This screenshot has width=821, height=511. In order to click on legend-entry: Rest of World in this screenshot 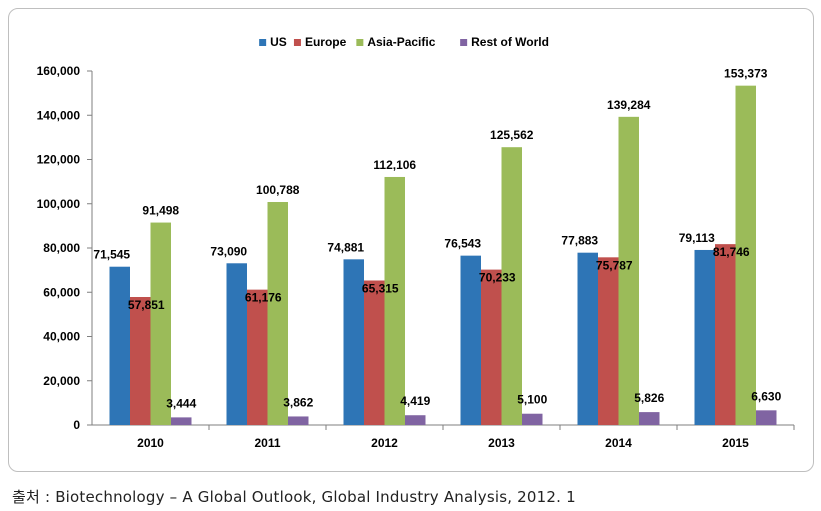, I will do `click(510, 42)`.